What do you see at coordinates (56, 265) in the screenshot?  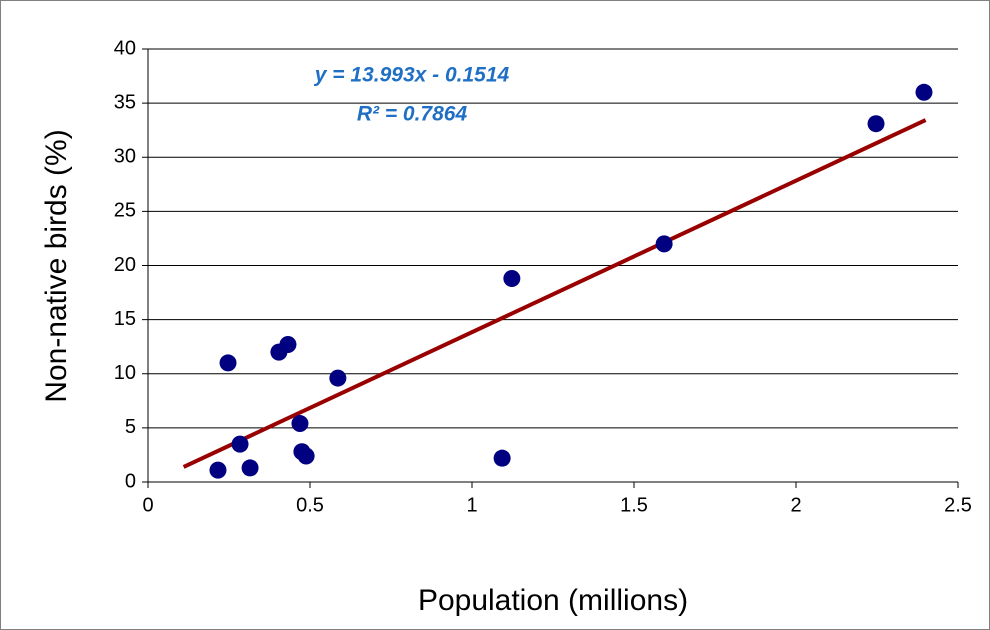 I see `y-axis-title: Non-native birds (%)` at bounding box center [56, 265].